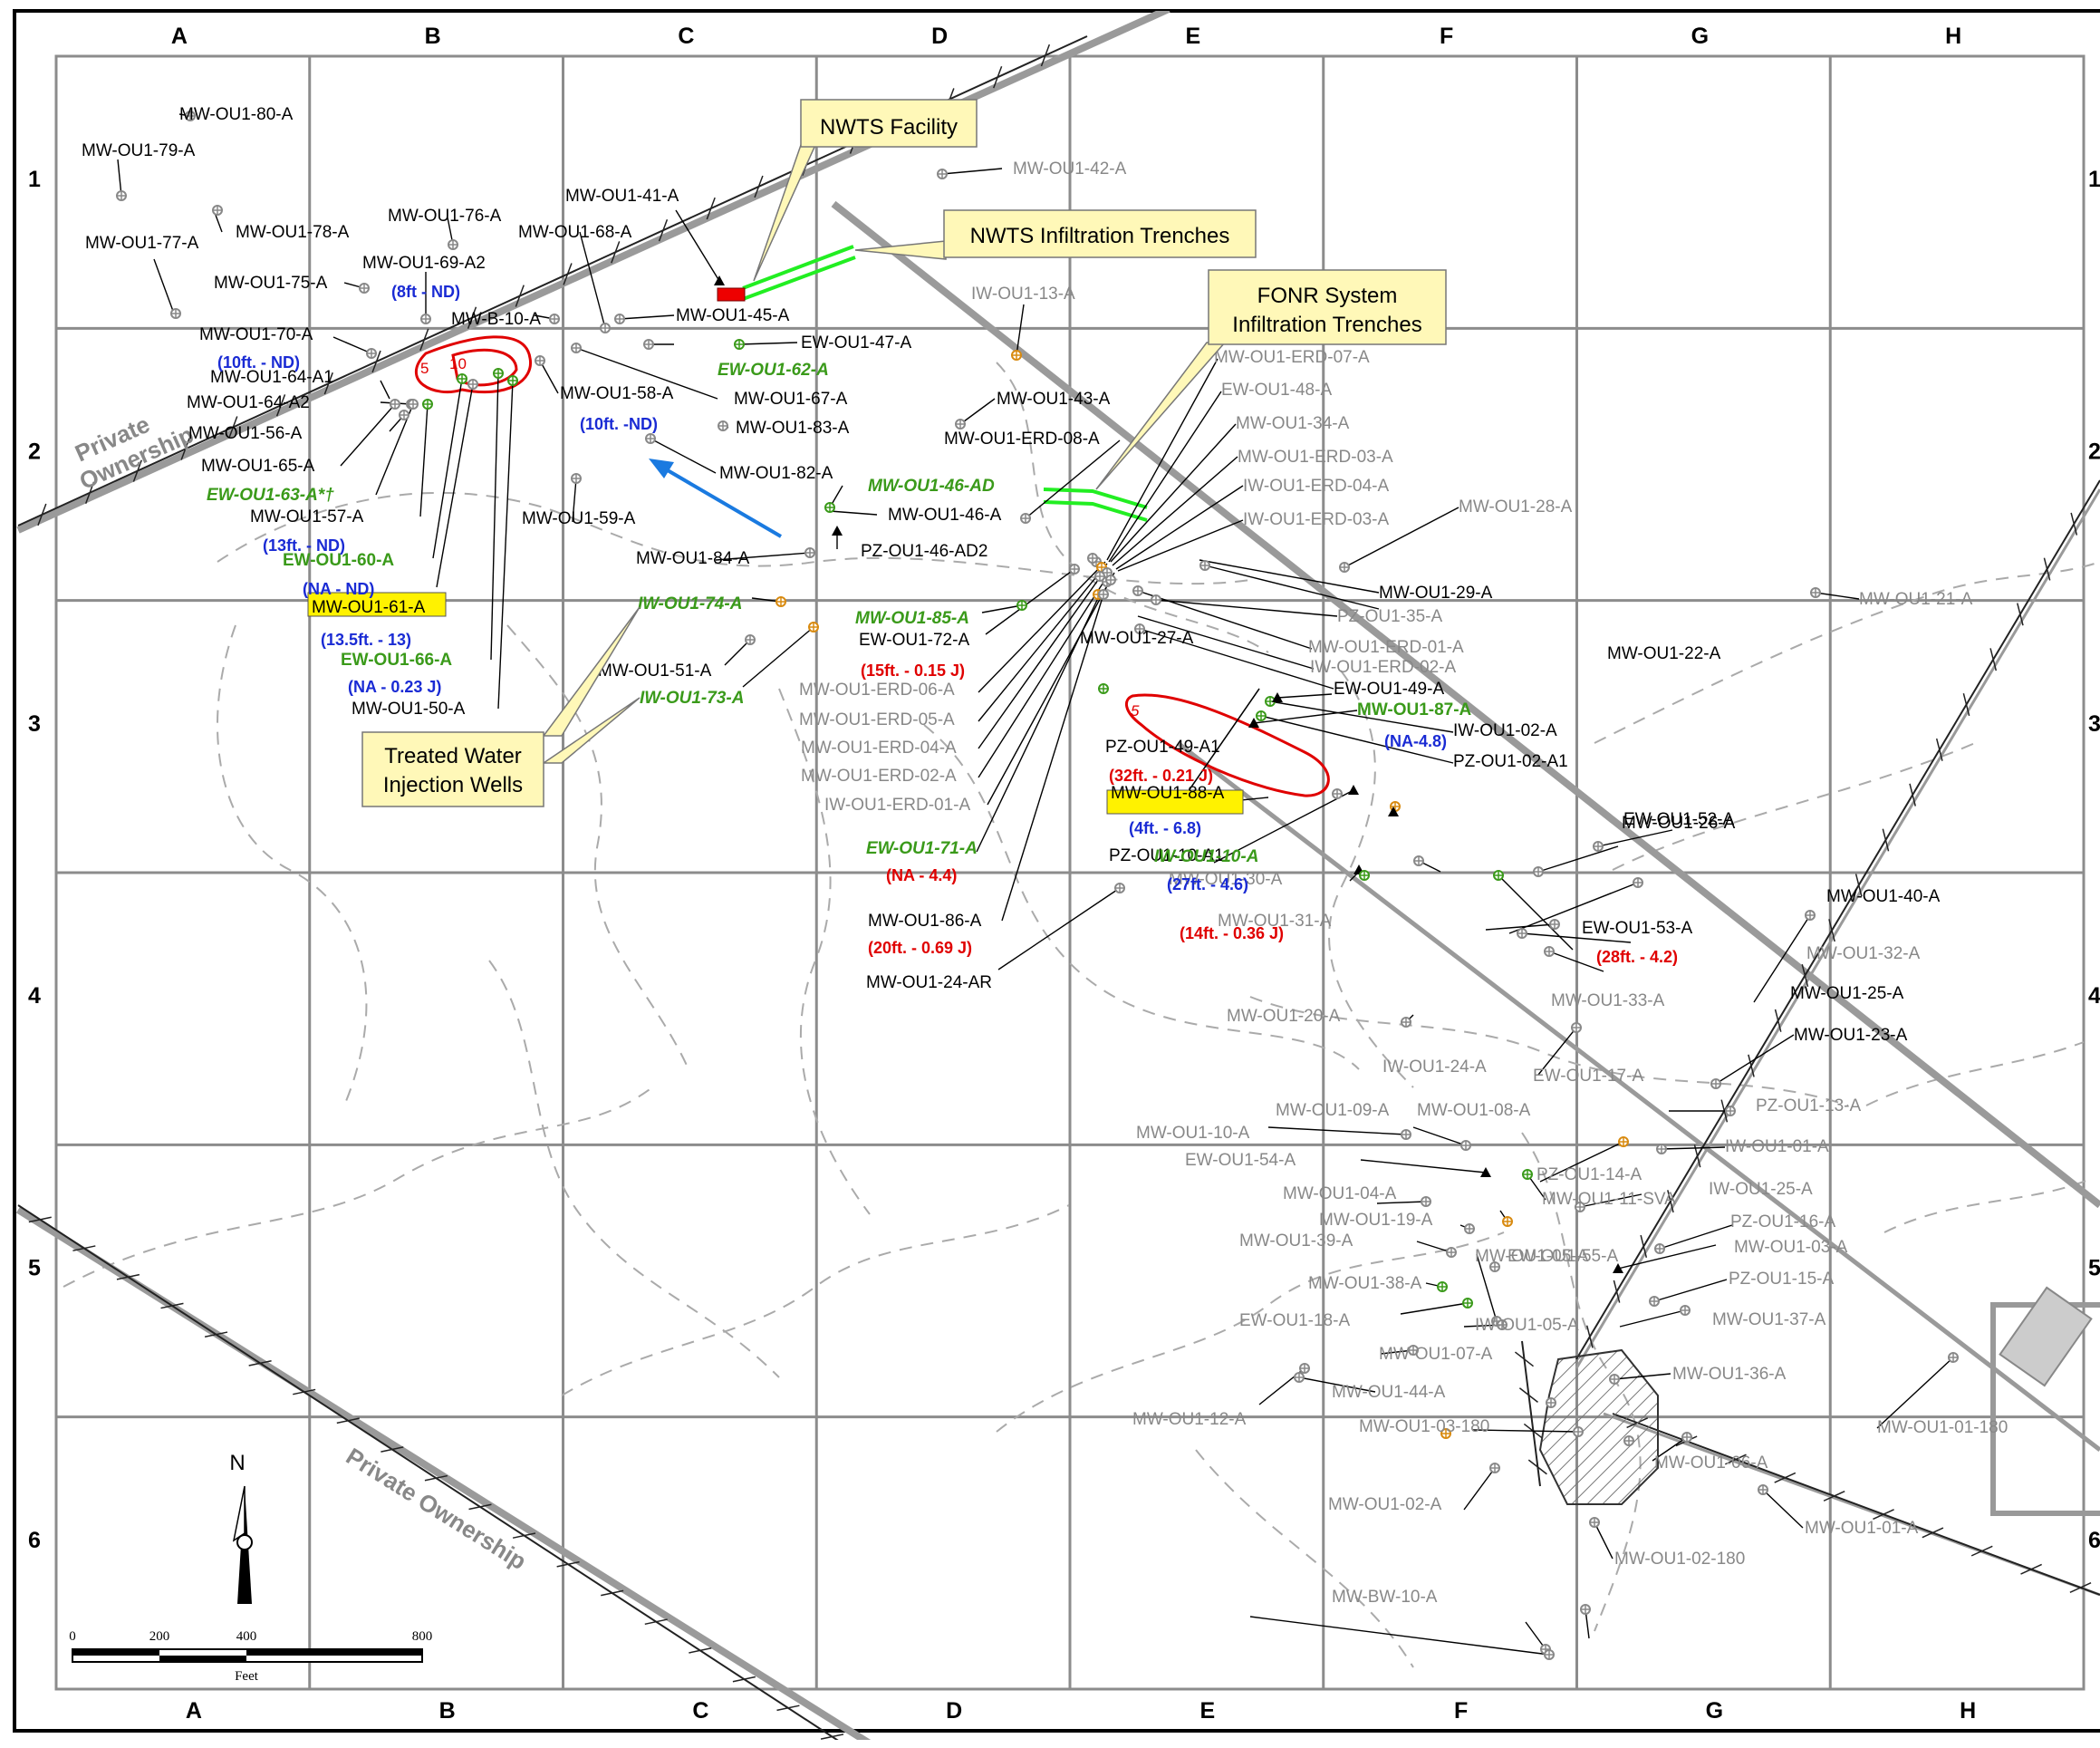 This screenshot has height=1748, width=2100. Describe the element at coordinates (1791, 1247) in the screenshot. I see `well-label: MW-OU1-03-A` at that location.